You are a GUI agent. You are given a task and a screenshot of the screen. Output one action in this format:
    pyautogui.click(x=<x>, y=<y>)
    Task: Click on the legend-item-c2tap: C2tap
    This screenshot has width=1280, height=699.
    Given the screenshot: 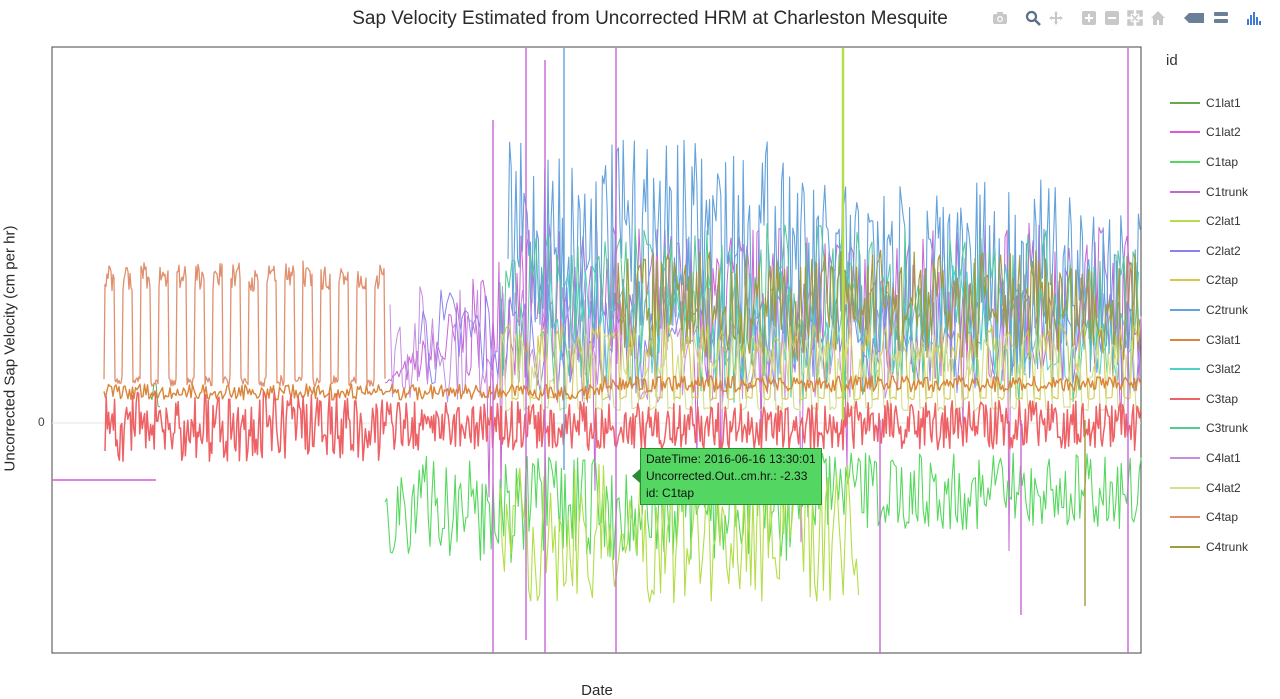 What is the action you would take?
    pyautogui.click(x=1217, y=281)
    